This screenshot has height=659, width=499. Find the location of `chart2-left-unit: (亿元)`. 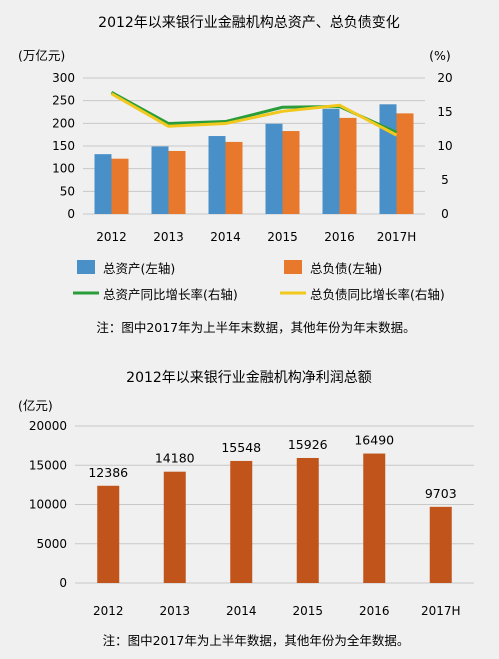

chart2-left-unit: (亿元) is located at coordinates (35, 405).